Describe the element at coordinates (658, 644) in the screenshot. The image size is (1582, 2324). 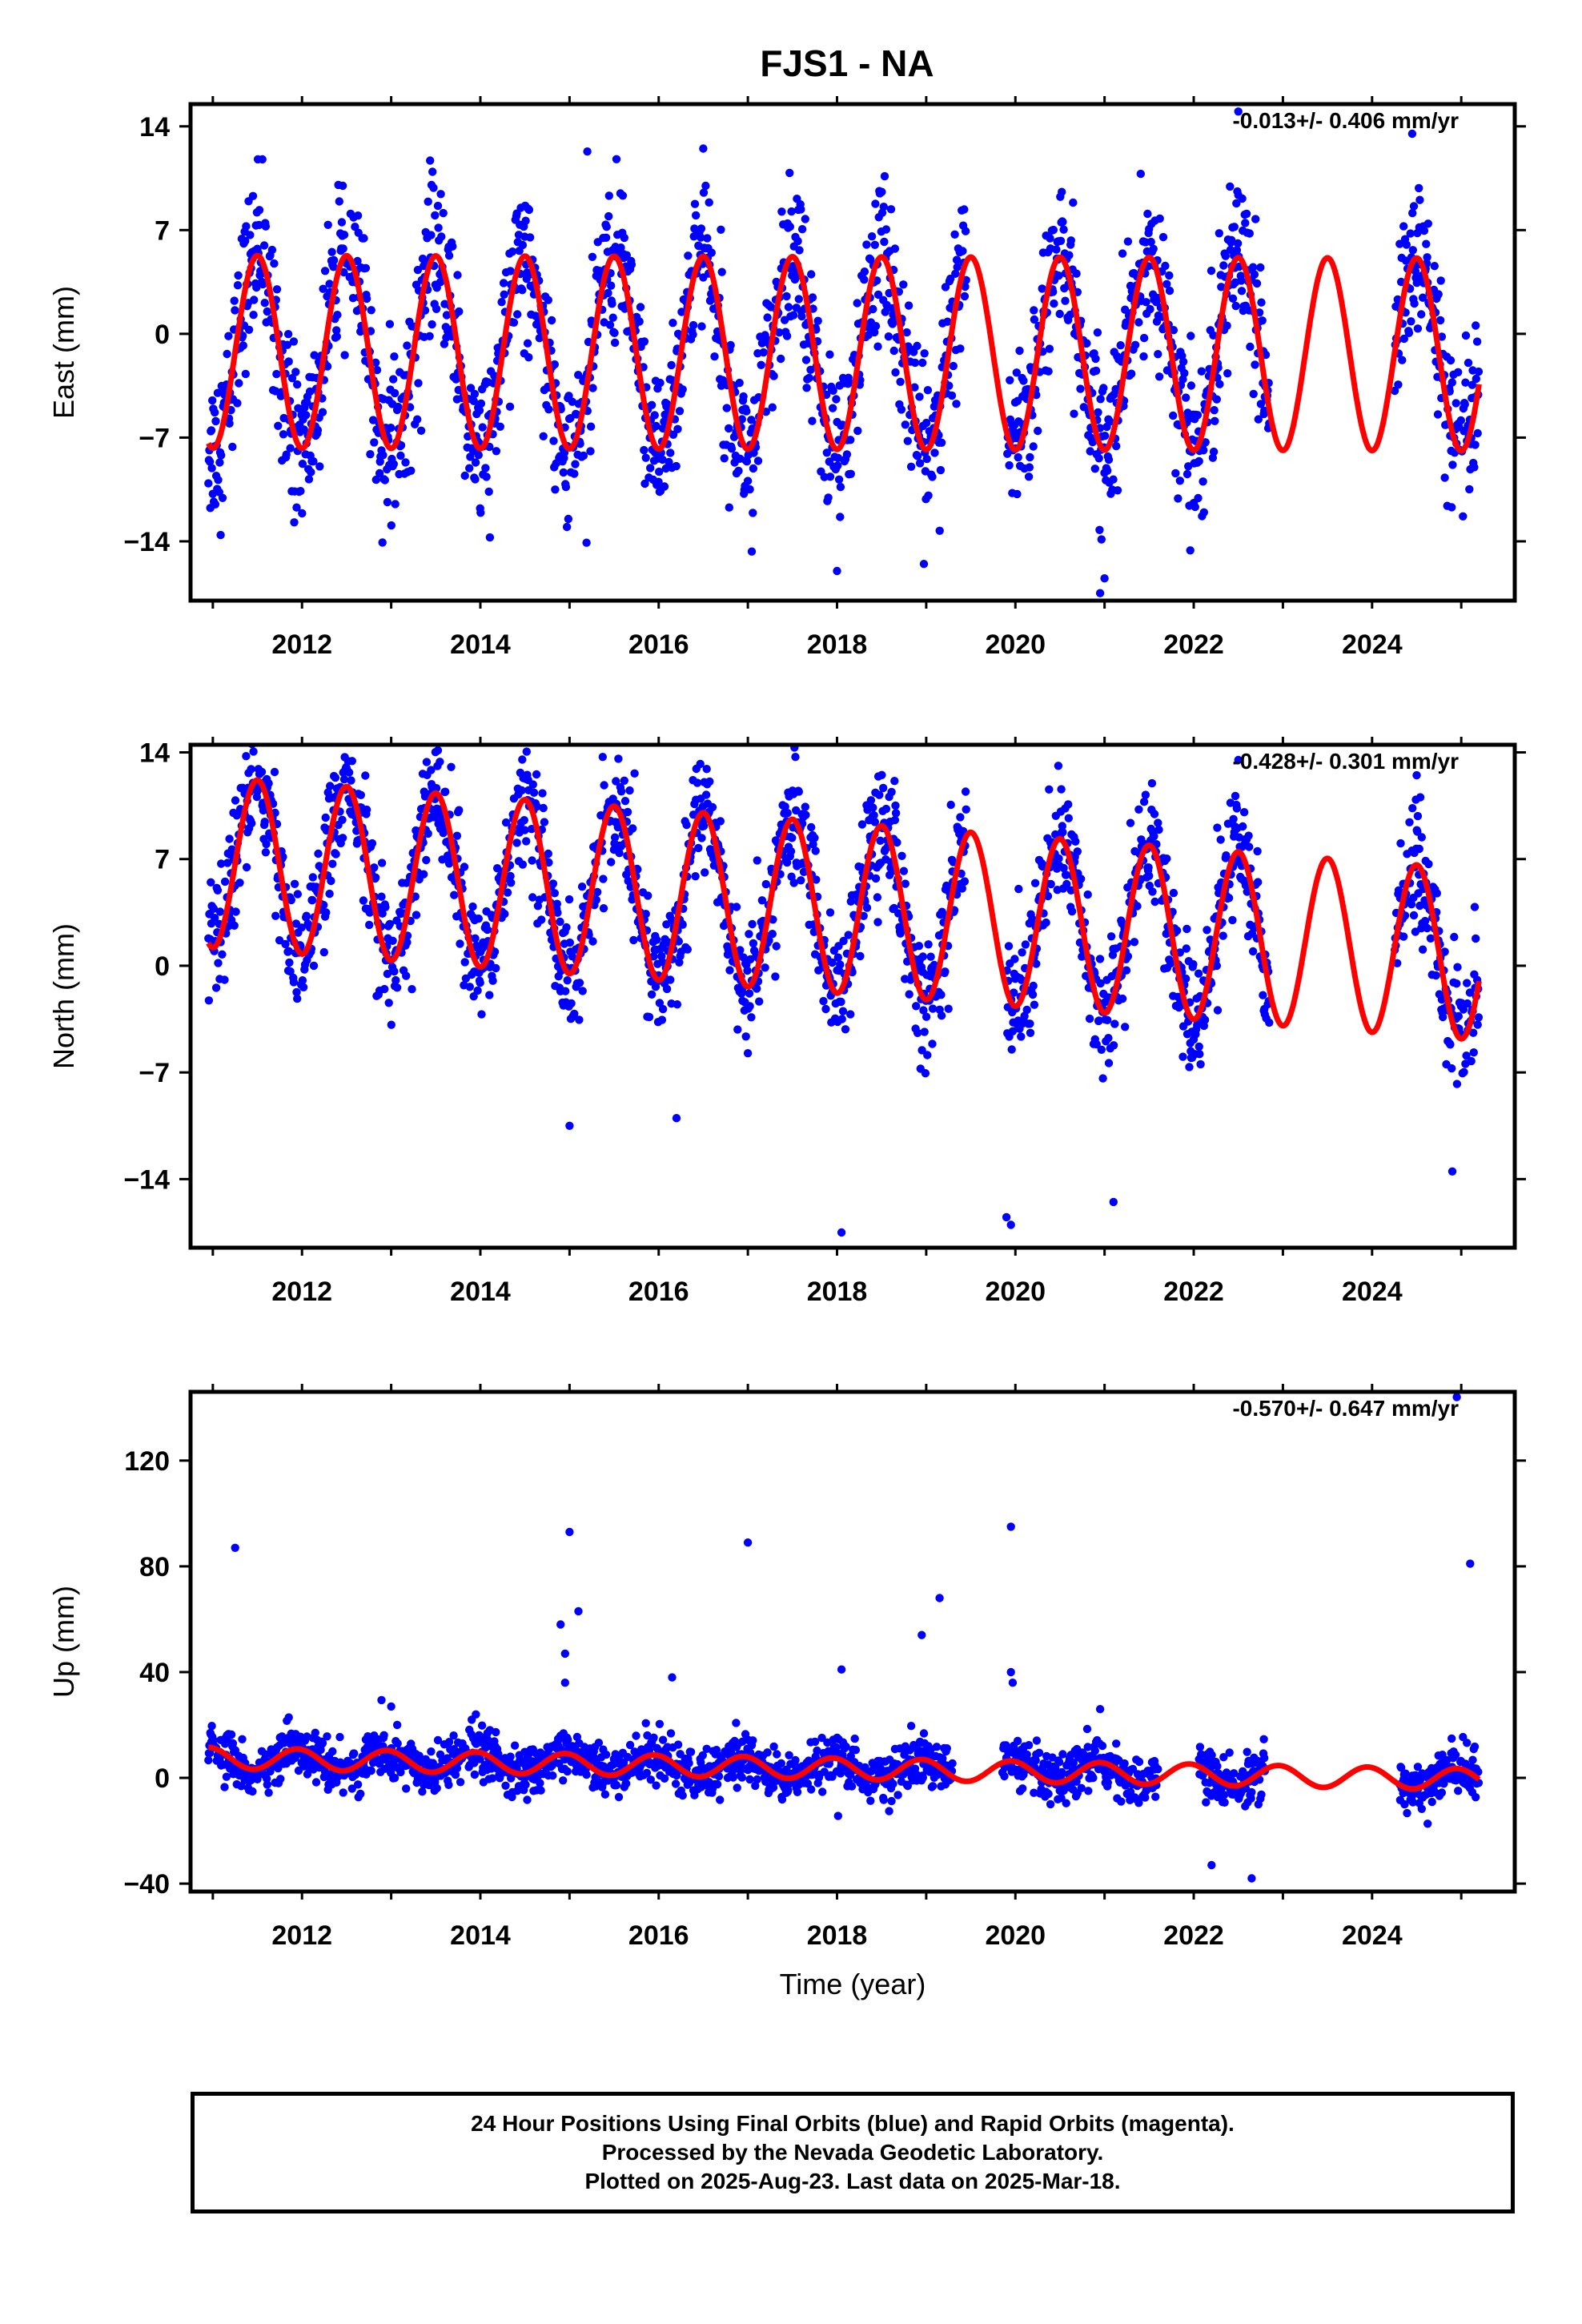
I see `x-tick-label: 2016` at that location.